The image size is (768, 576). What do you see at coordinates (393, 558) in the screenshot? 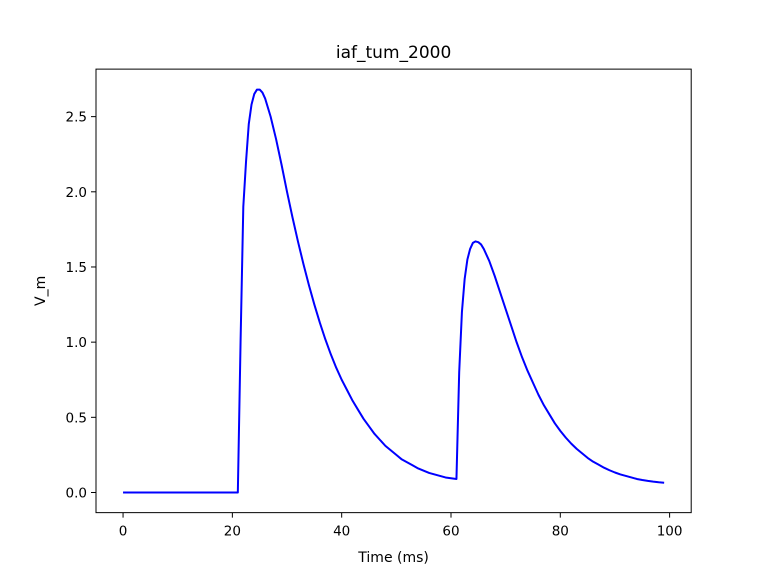
I see `x-axis-title: Time (ms)` at bounding box center [393, 558].